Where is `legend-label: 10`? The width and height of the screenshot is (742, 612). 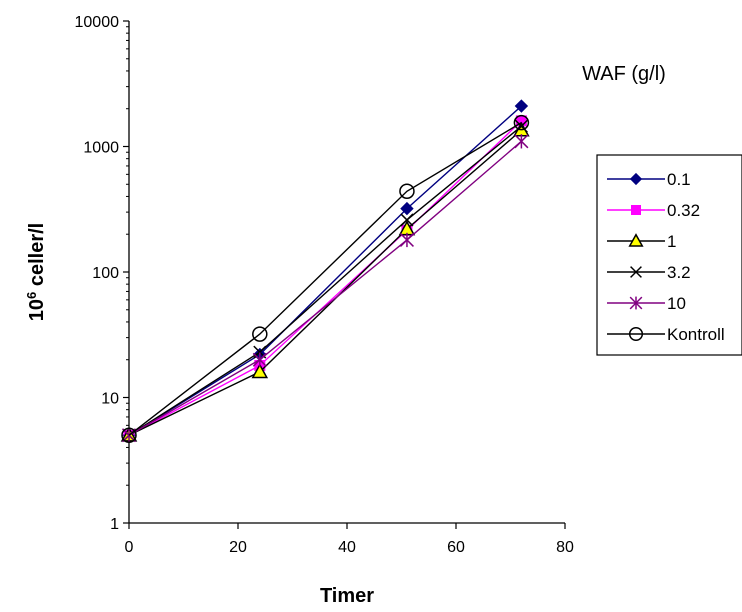 legend-label: 10 is located at coordinates (676, 303).